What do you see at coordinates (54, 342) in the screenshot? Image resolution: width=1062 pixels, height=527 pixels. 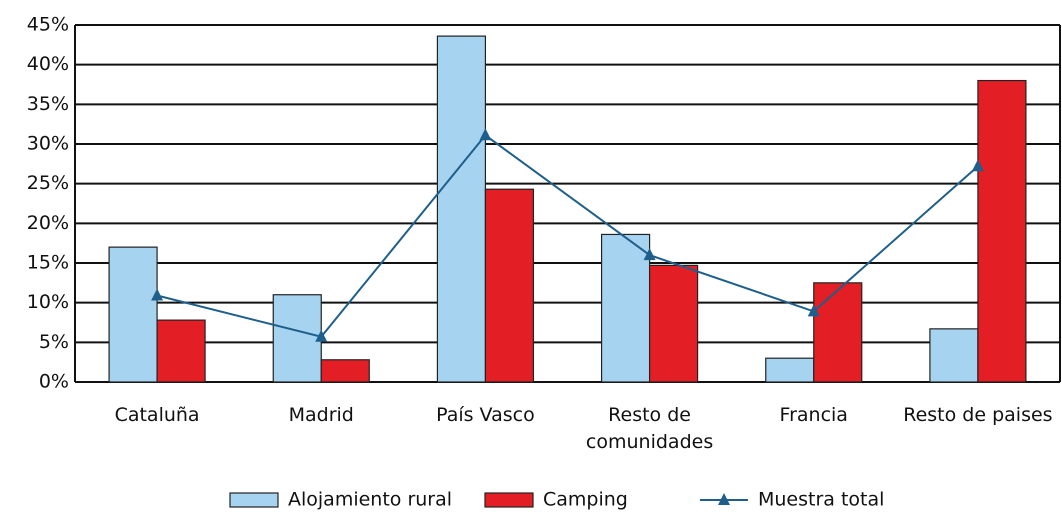 I see `y-tick-label: 5%` at bounding box center [54, 342].